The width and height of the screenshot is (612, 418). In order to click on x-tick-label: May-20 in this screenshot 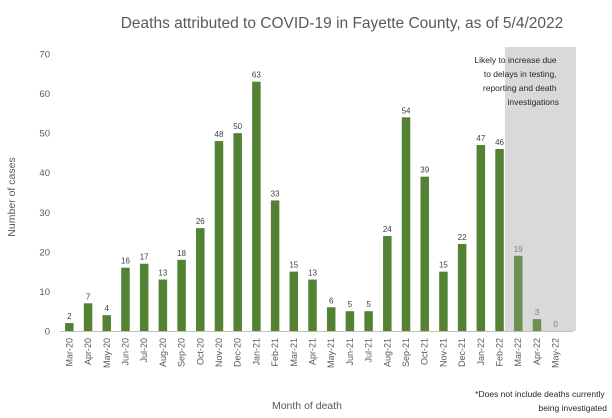, I will do `click(107, 353)`.